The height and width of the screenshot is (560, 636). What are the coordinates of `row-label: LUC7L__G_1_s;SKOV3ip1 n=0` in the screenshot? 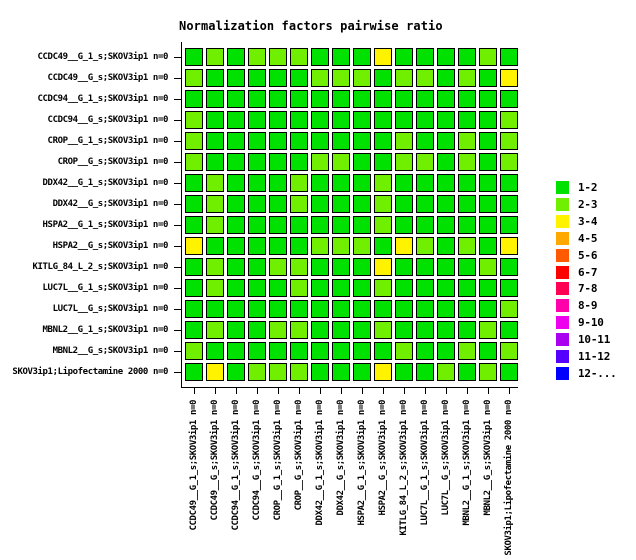 It's located at (105, 288).